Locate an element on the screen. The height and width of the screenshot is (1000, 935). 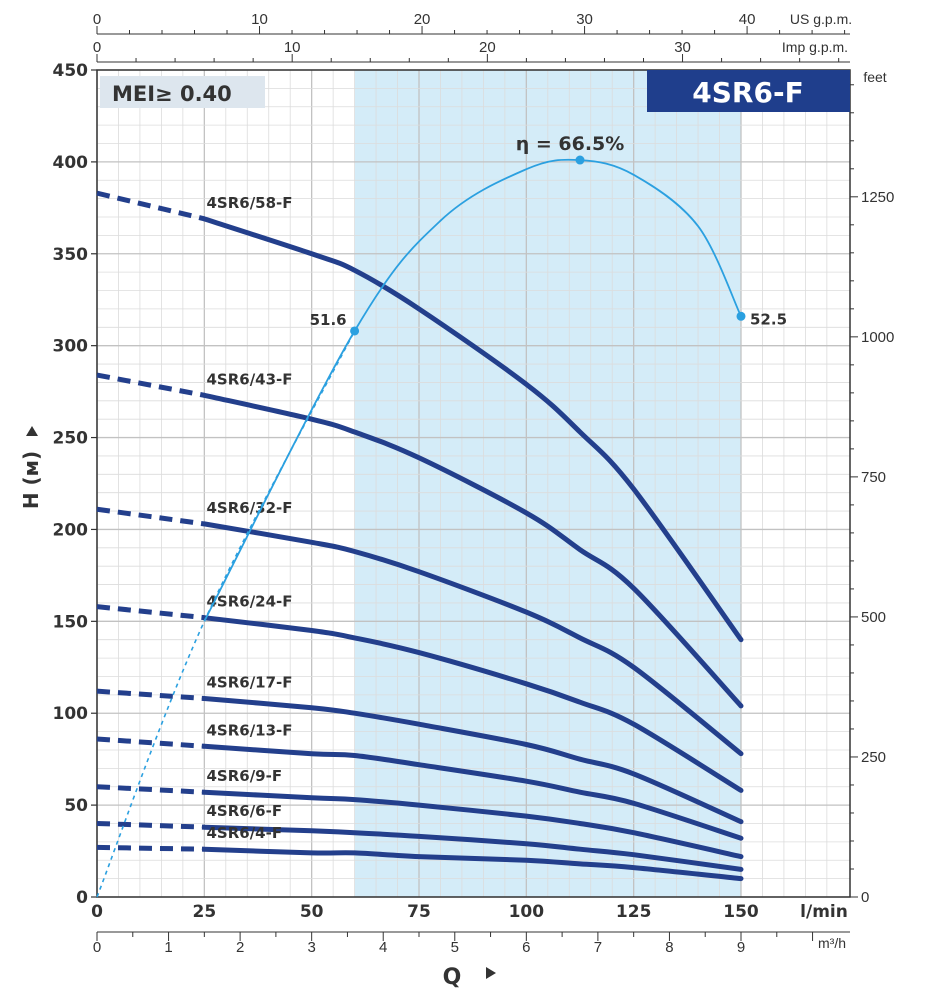
m3h-tick-label: 2 is located at coordinates (240, 947).